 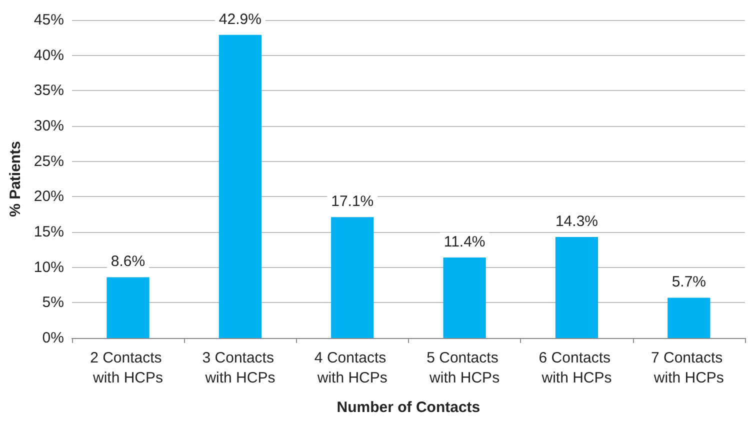 What do you see at coordinates (128, 368) in the screenshot?
I see `x-tick-label: 2 Contacts with HCPs` at bounding box center [128, 368].